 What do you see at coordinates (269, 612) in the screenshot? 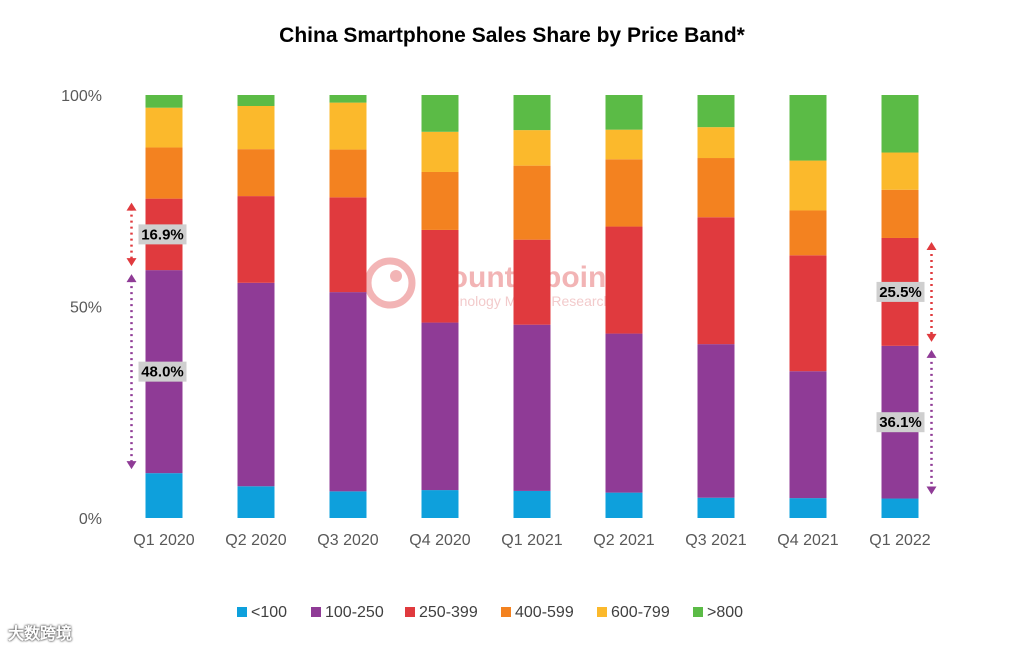
I see `legend-label: <100` at bounding box center [269, 612].